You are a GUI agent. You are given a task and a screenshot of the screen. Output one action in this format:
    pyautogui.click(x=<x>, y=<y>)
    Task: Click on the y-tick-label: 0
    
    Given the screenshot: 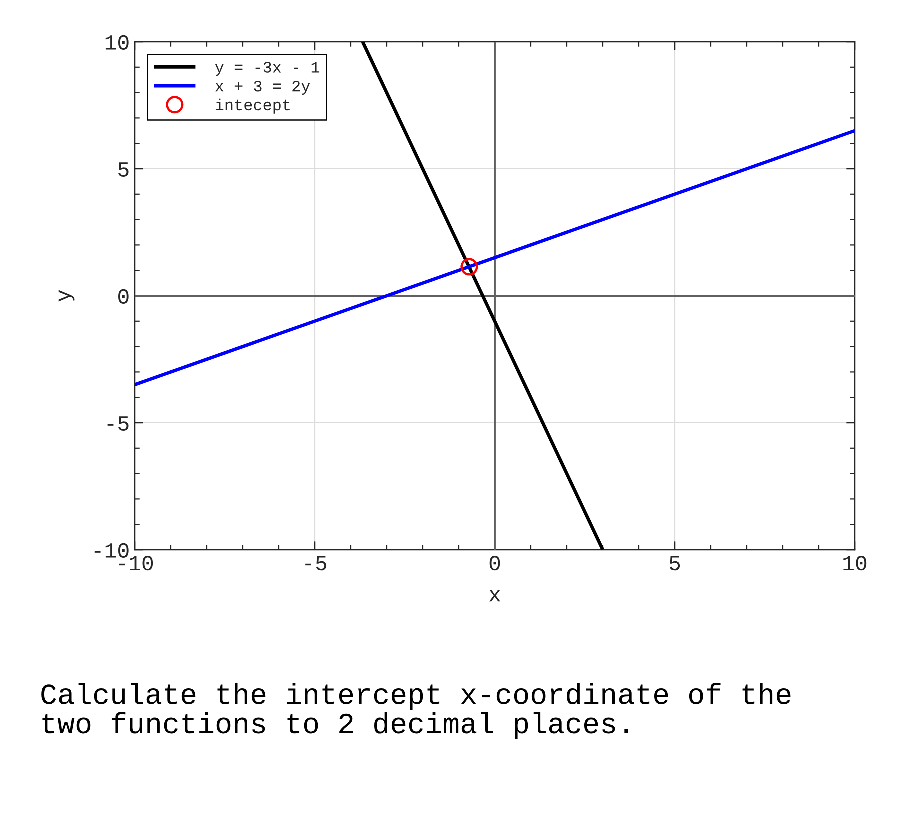 What is the action you would take?
    pyautogui.click(x=123, y=296)
    